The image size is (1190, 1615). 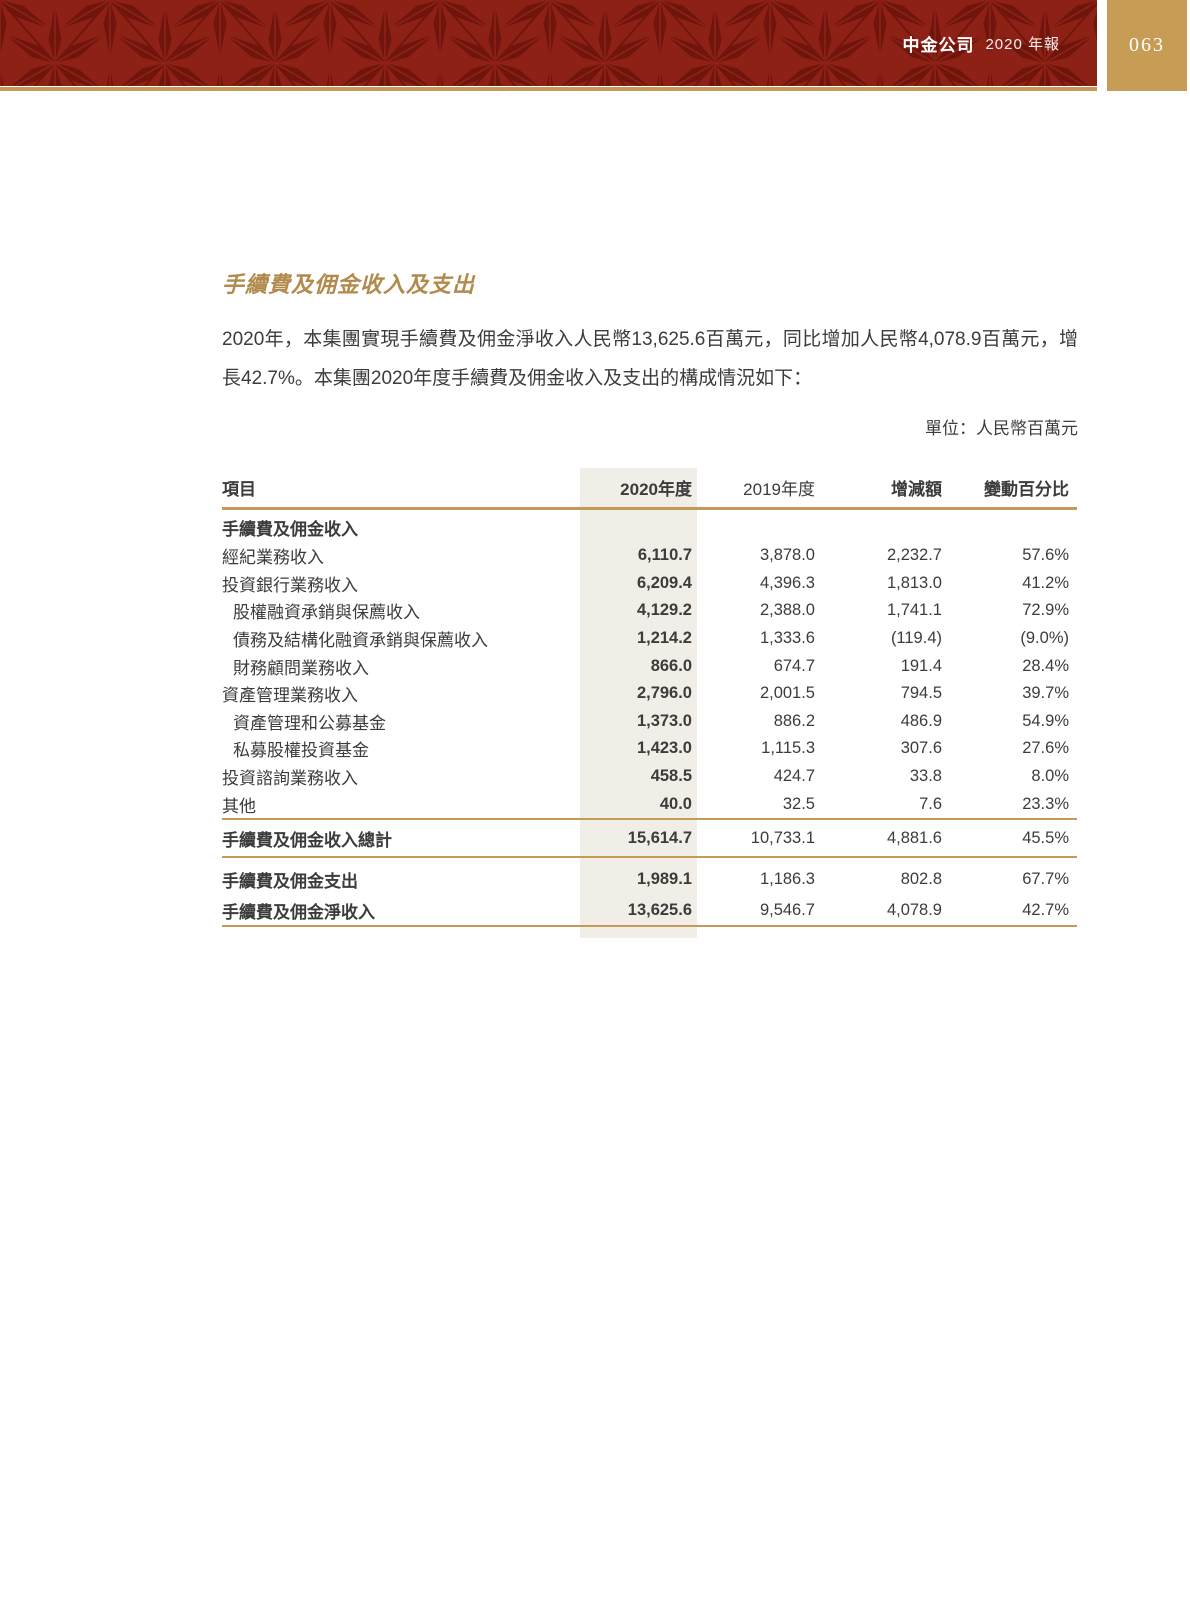 What do you see at coordinates (664, 554) in the screenshot?
I see `table-cell: 6,110.7` at bounding box center [664, 554].